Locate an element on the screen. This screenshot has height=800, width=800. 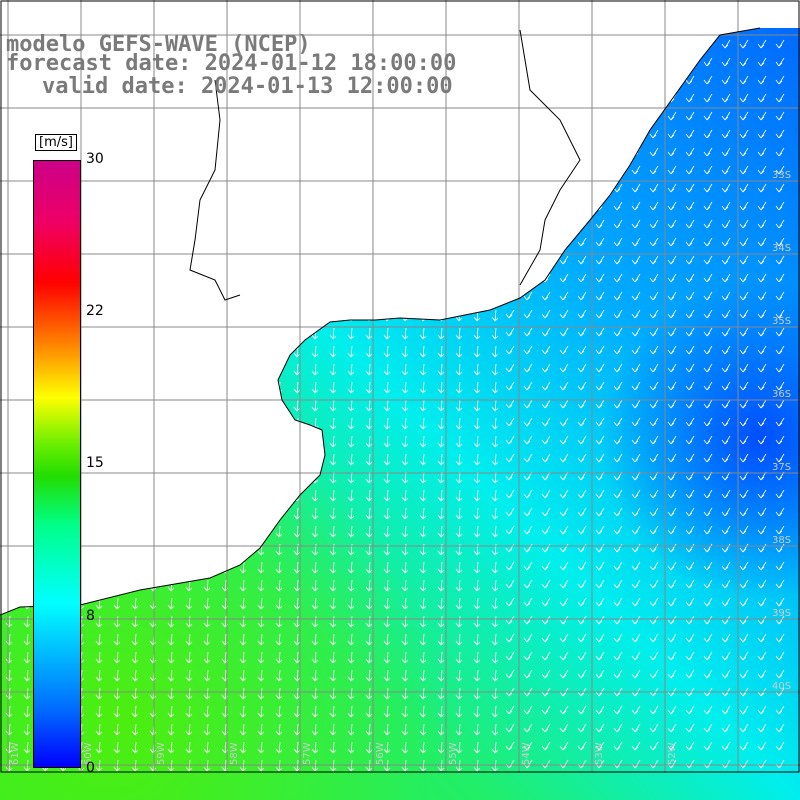
lon-label: 56W is located at coordinates (380, 753).